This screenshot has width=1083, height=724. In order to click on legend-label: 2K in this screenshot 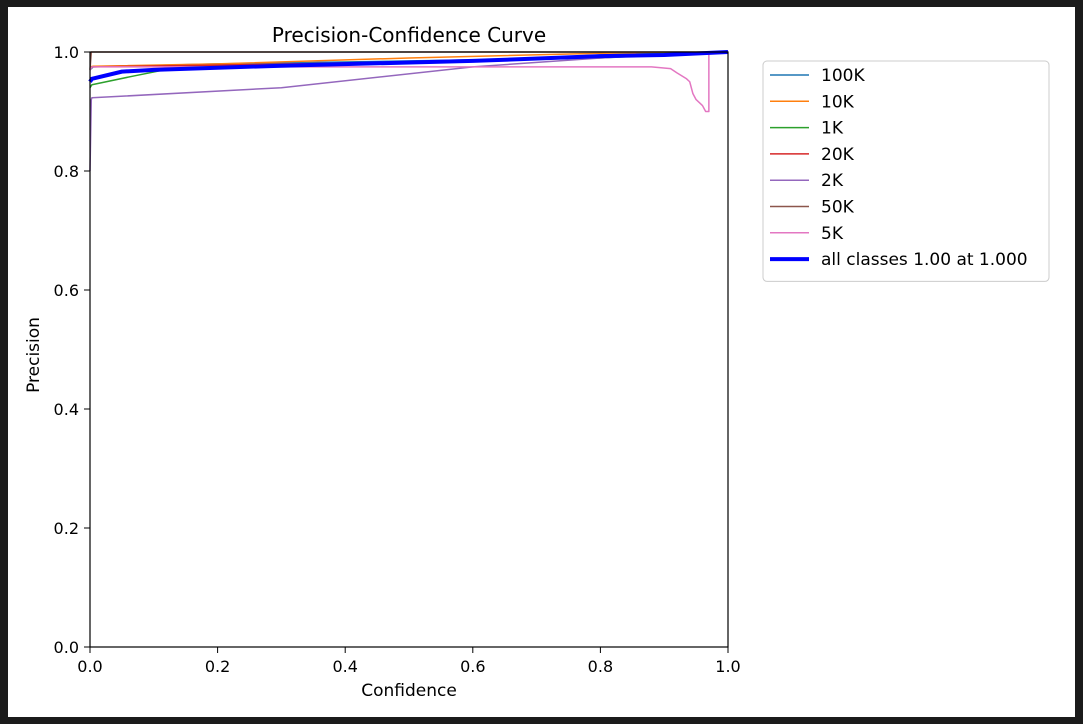, I will do `click(832, 181)`.